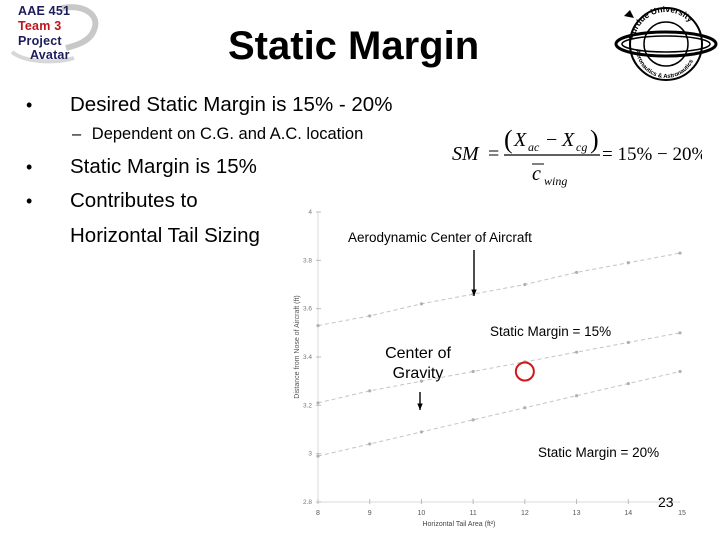 Image resolution: width=720 pixels, height=540 pixels. Describe the element at coordinates (524, 371) in the screenshot. I see `highlight-circle` at that location.